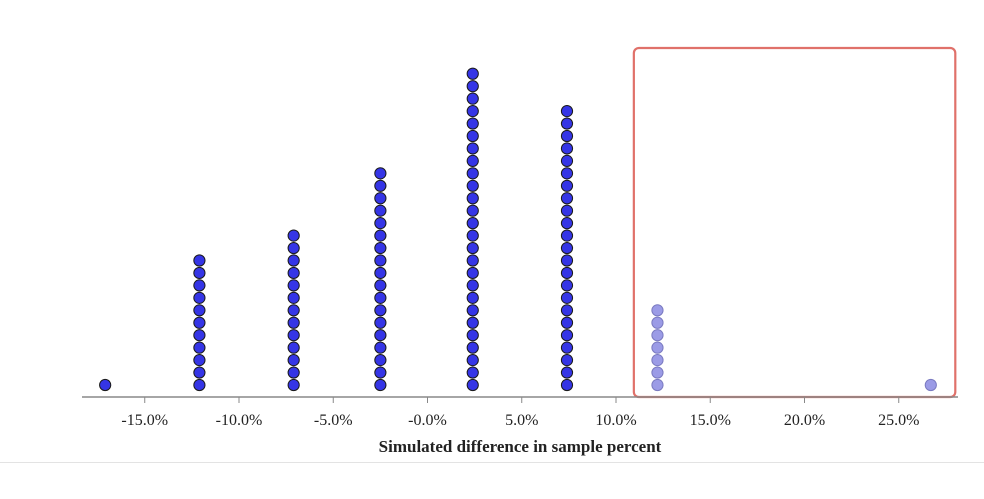  Describe the element at coordinates (804, 420) in the screenshot. I see `x-tick-label: 20.0%` at that location.